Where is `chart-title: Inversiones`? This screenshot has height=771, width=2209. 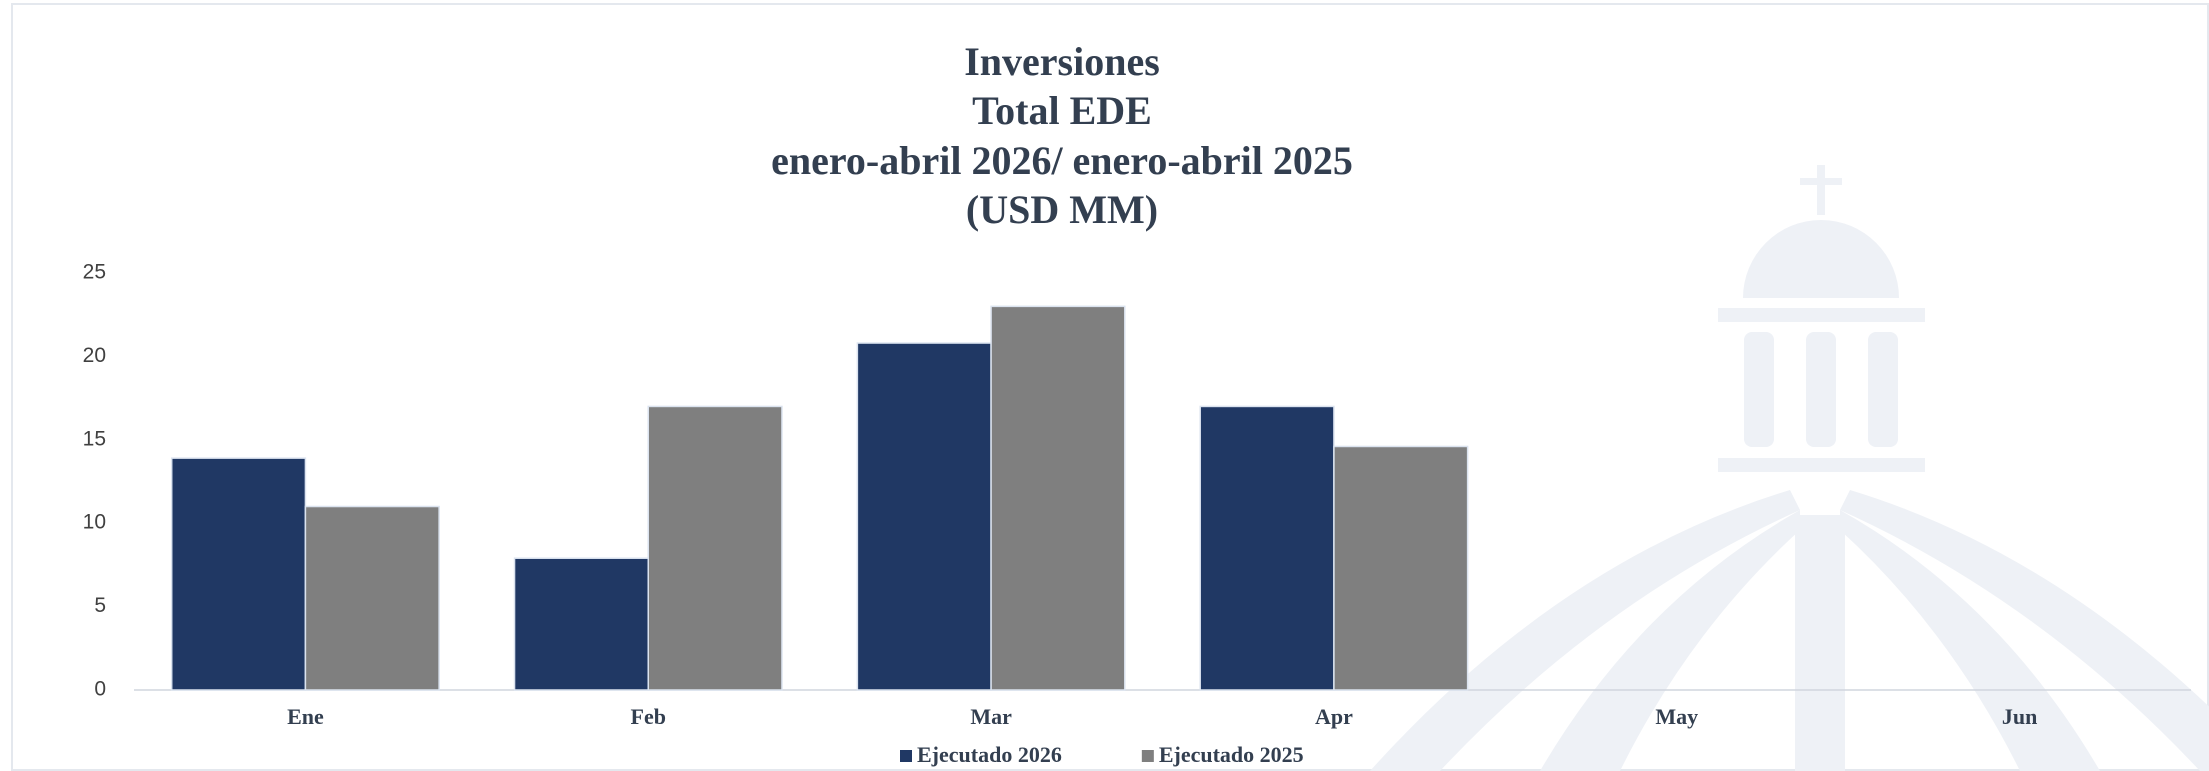
chart-title: Inversiones is located at coordinates (1062, 61).